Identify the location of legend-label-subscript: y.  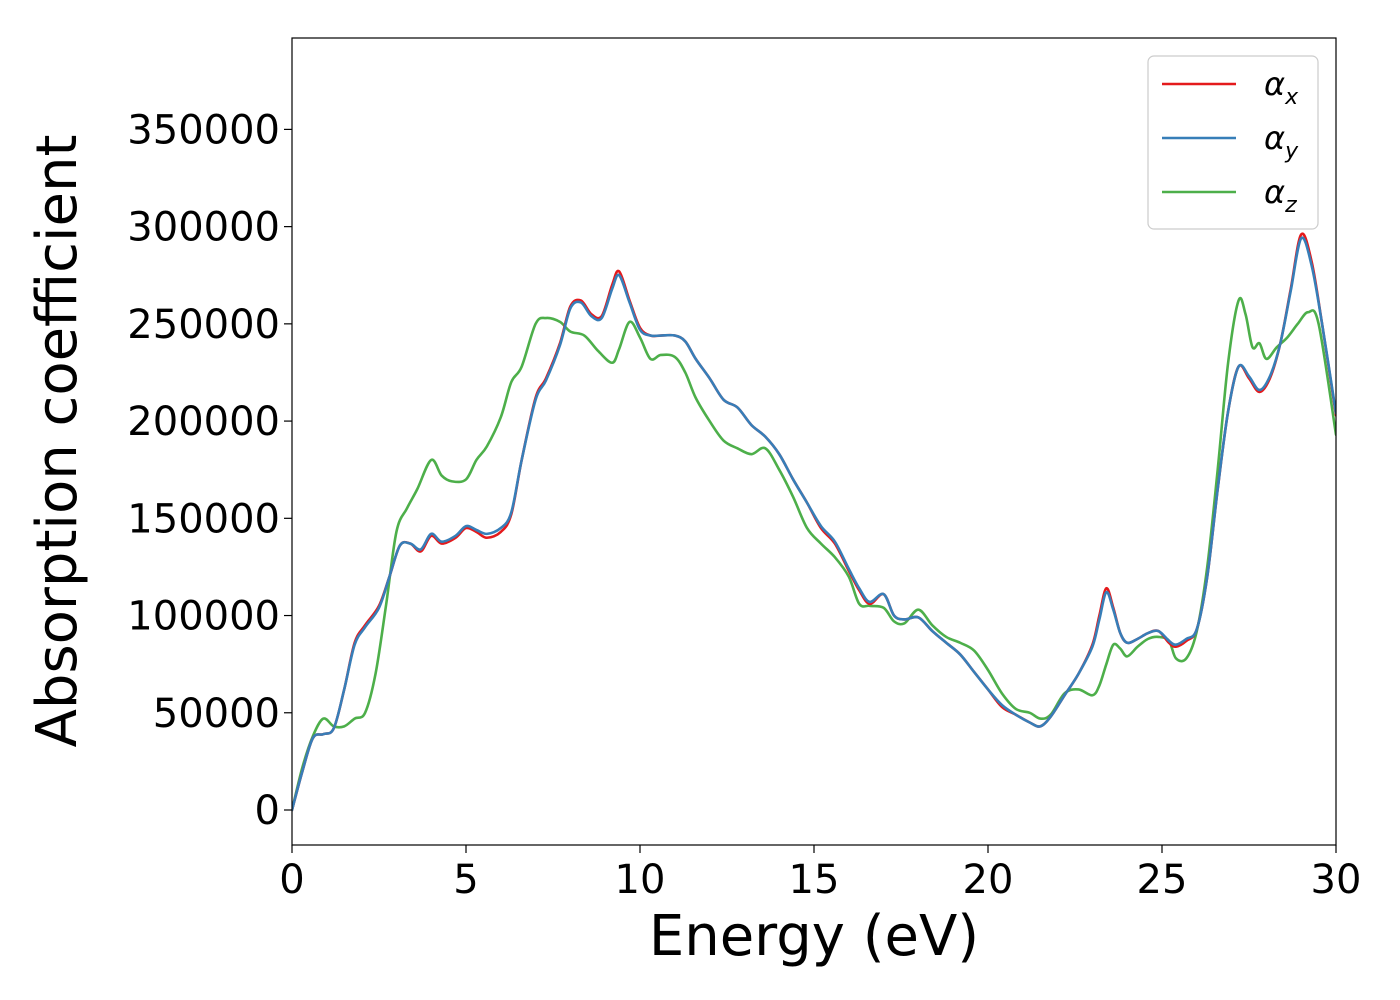
(1291, 151).